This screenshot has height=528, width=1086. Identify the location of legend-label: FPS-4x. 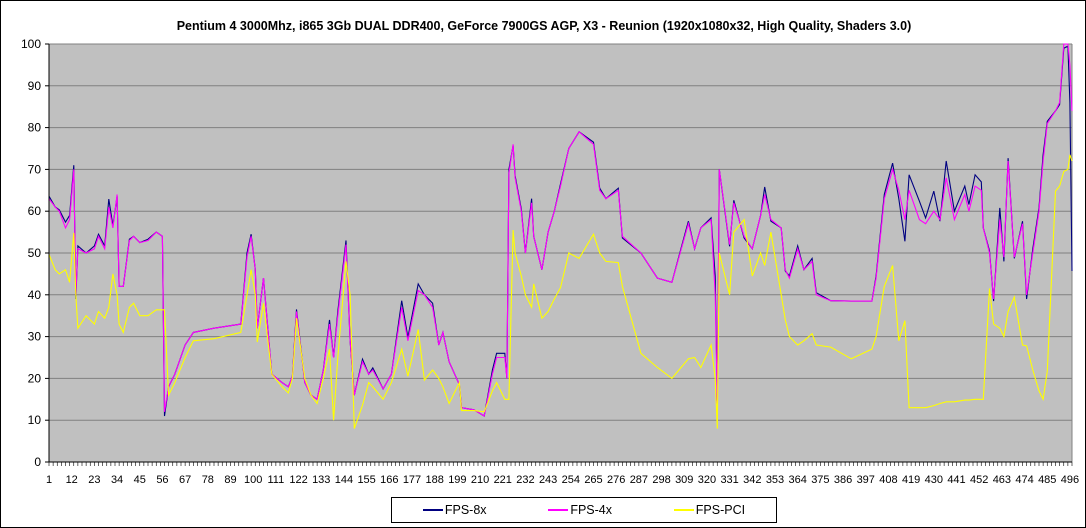
(591, 510).